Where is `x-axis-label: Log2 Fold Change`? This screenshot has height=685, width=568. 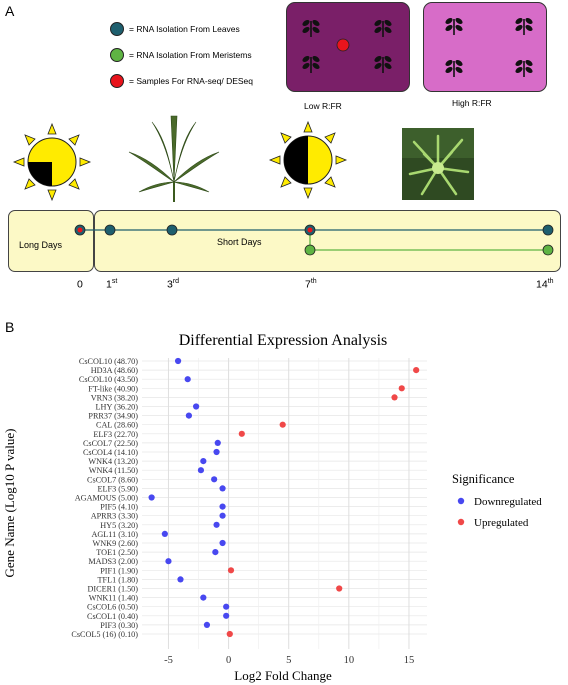
x-axis-label: Log2 Fold Change is located at coordinates (283, 675).